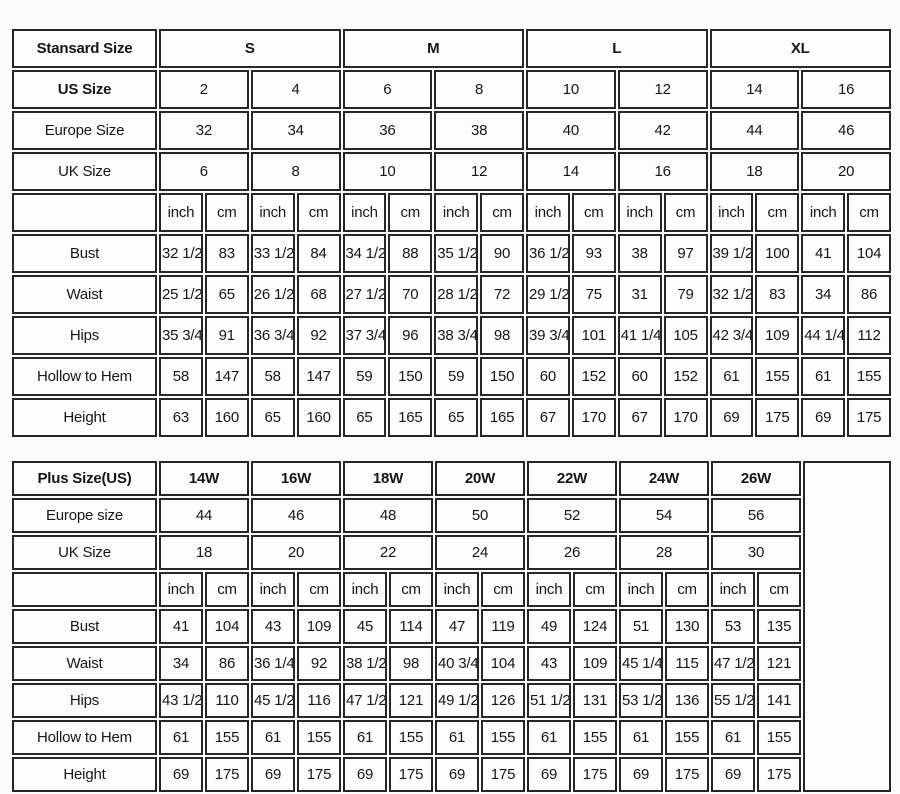 This screenshot has width=900, height=794. Describe the element at coordinates (502, 294) in the screenshot. I see `measurement-value-cell: 72` at that location.